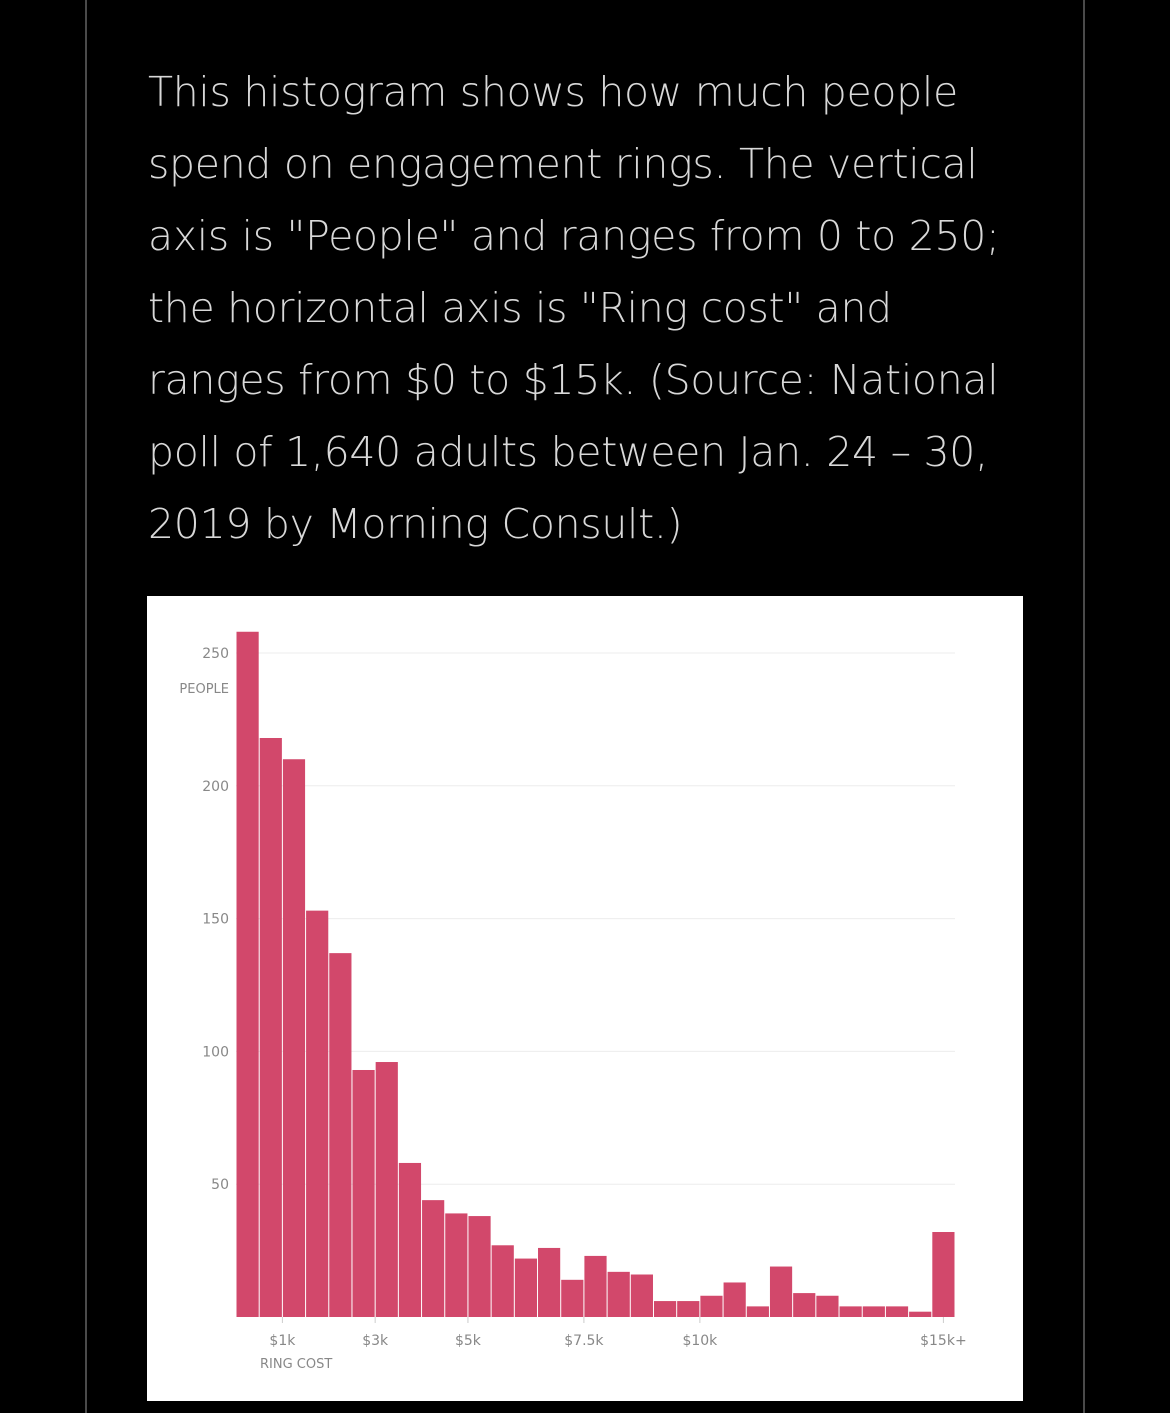  Describe the element at coordinates (215, 787) in the screenshot. I see `y-tick-label: 200` at that location.